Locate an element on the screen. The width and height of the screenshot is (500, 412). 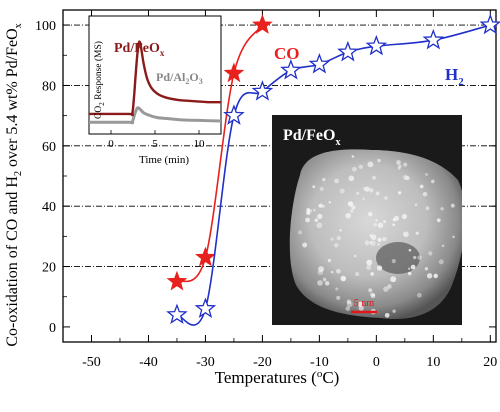
inset-ticks: 0 5 10 is located at coordinates (156, 140).